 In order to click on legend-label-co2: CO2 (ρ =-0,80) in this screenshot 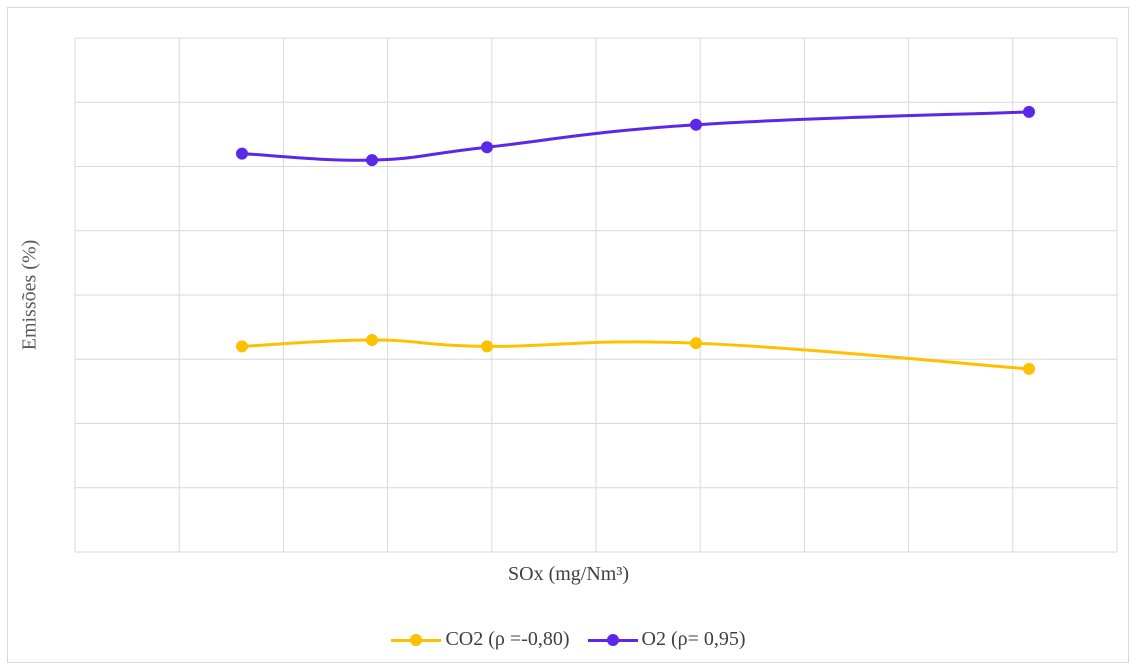, I will do `click(507, 639)`.